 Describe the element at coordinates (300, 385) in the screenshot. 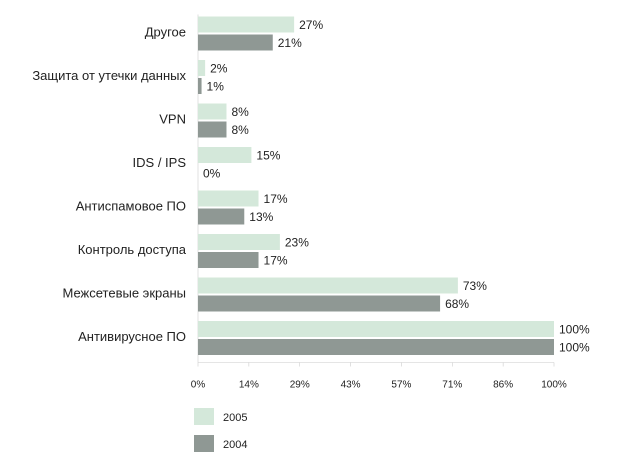

I see `x-tick-label: 29%` at that location.